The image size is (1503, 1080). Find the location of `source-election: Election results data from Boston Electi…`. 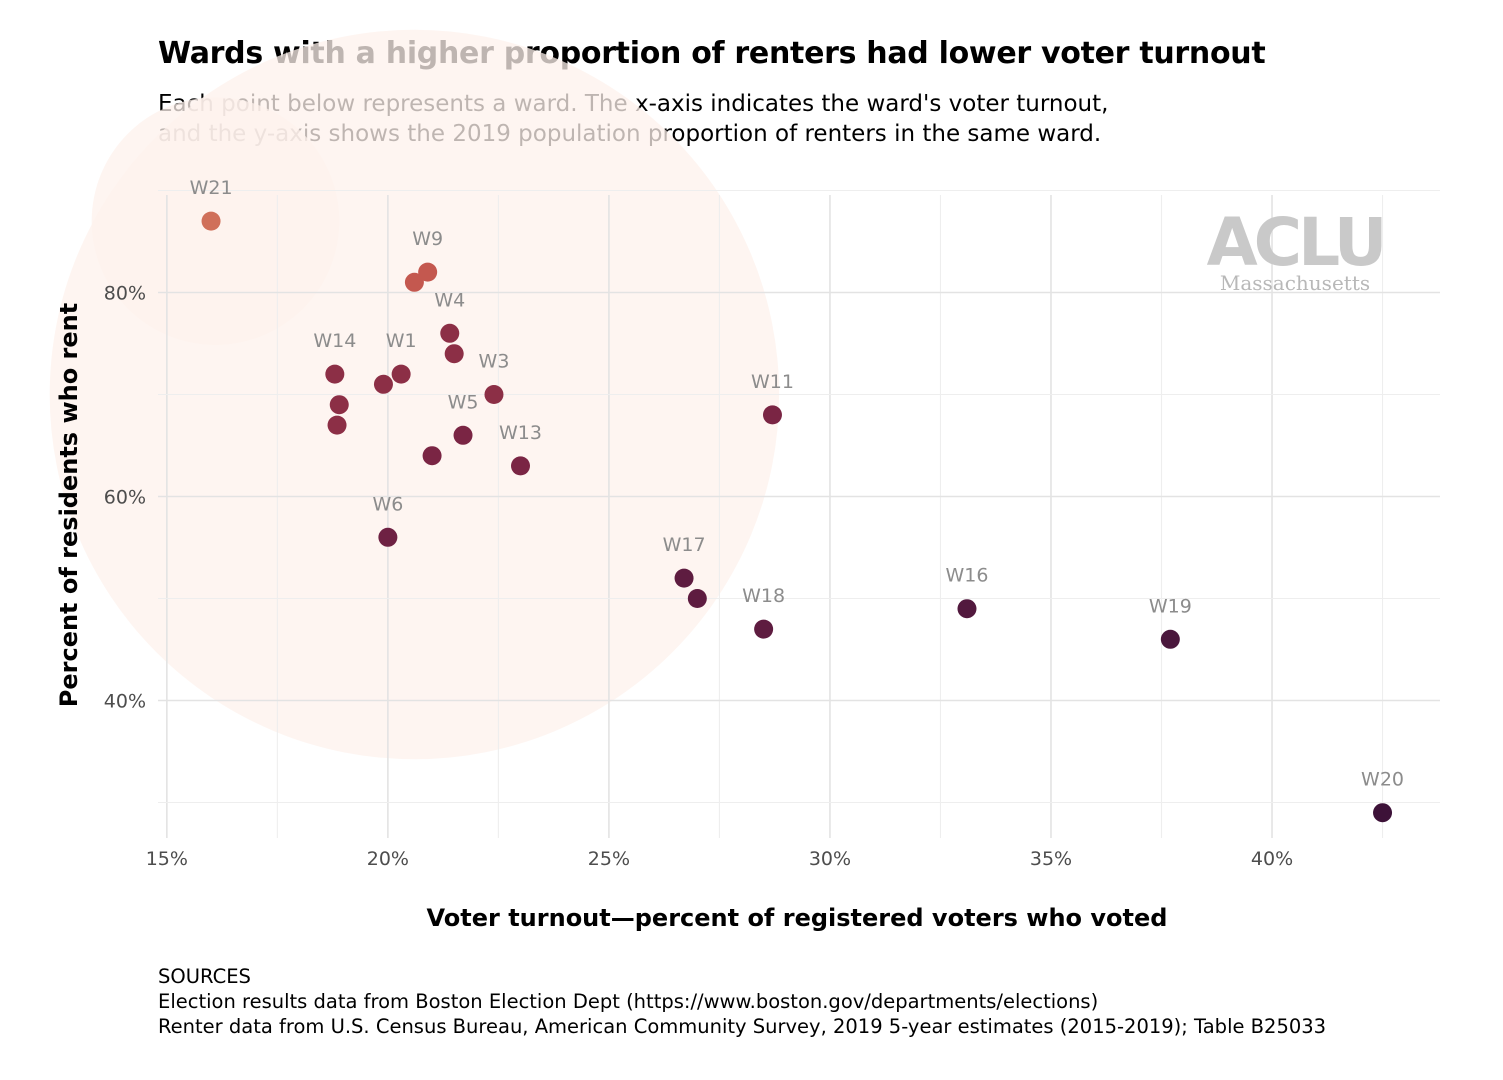

source-election: Election results data from Boston Electi… is located at coordinates (628, 1001).